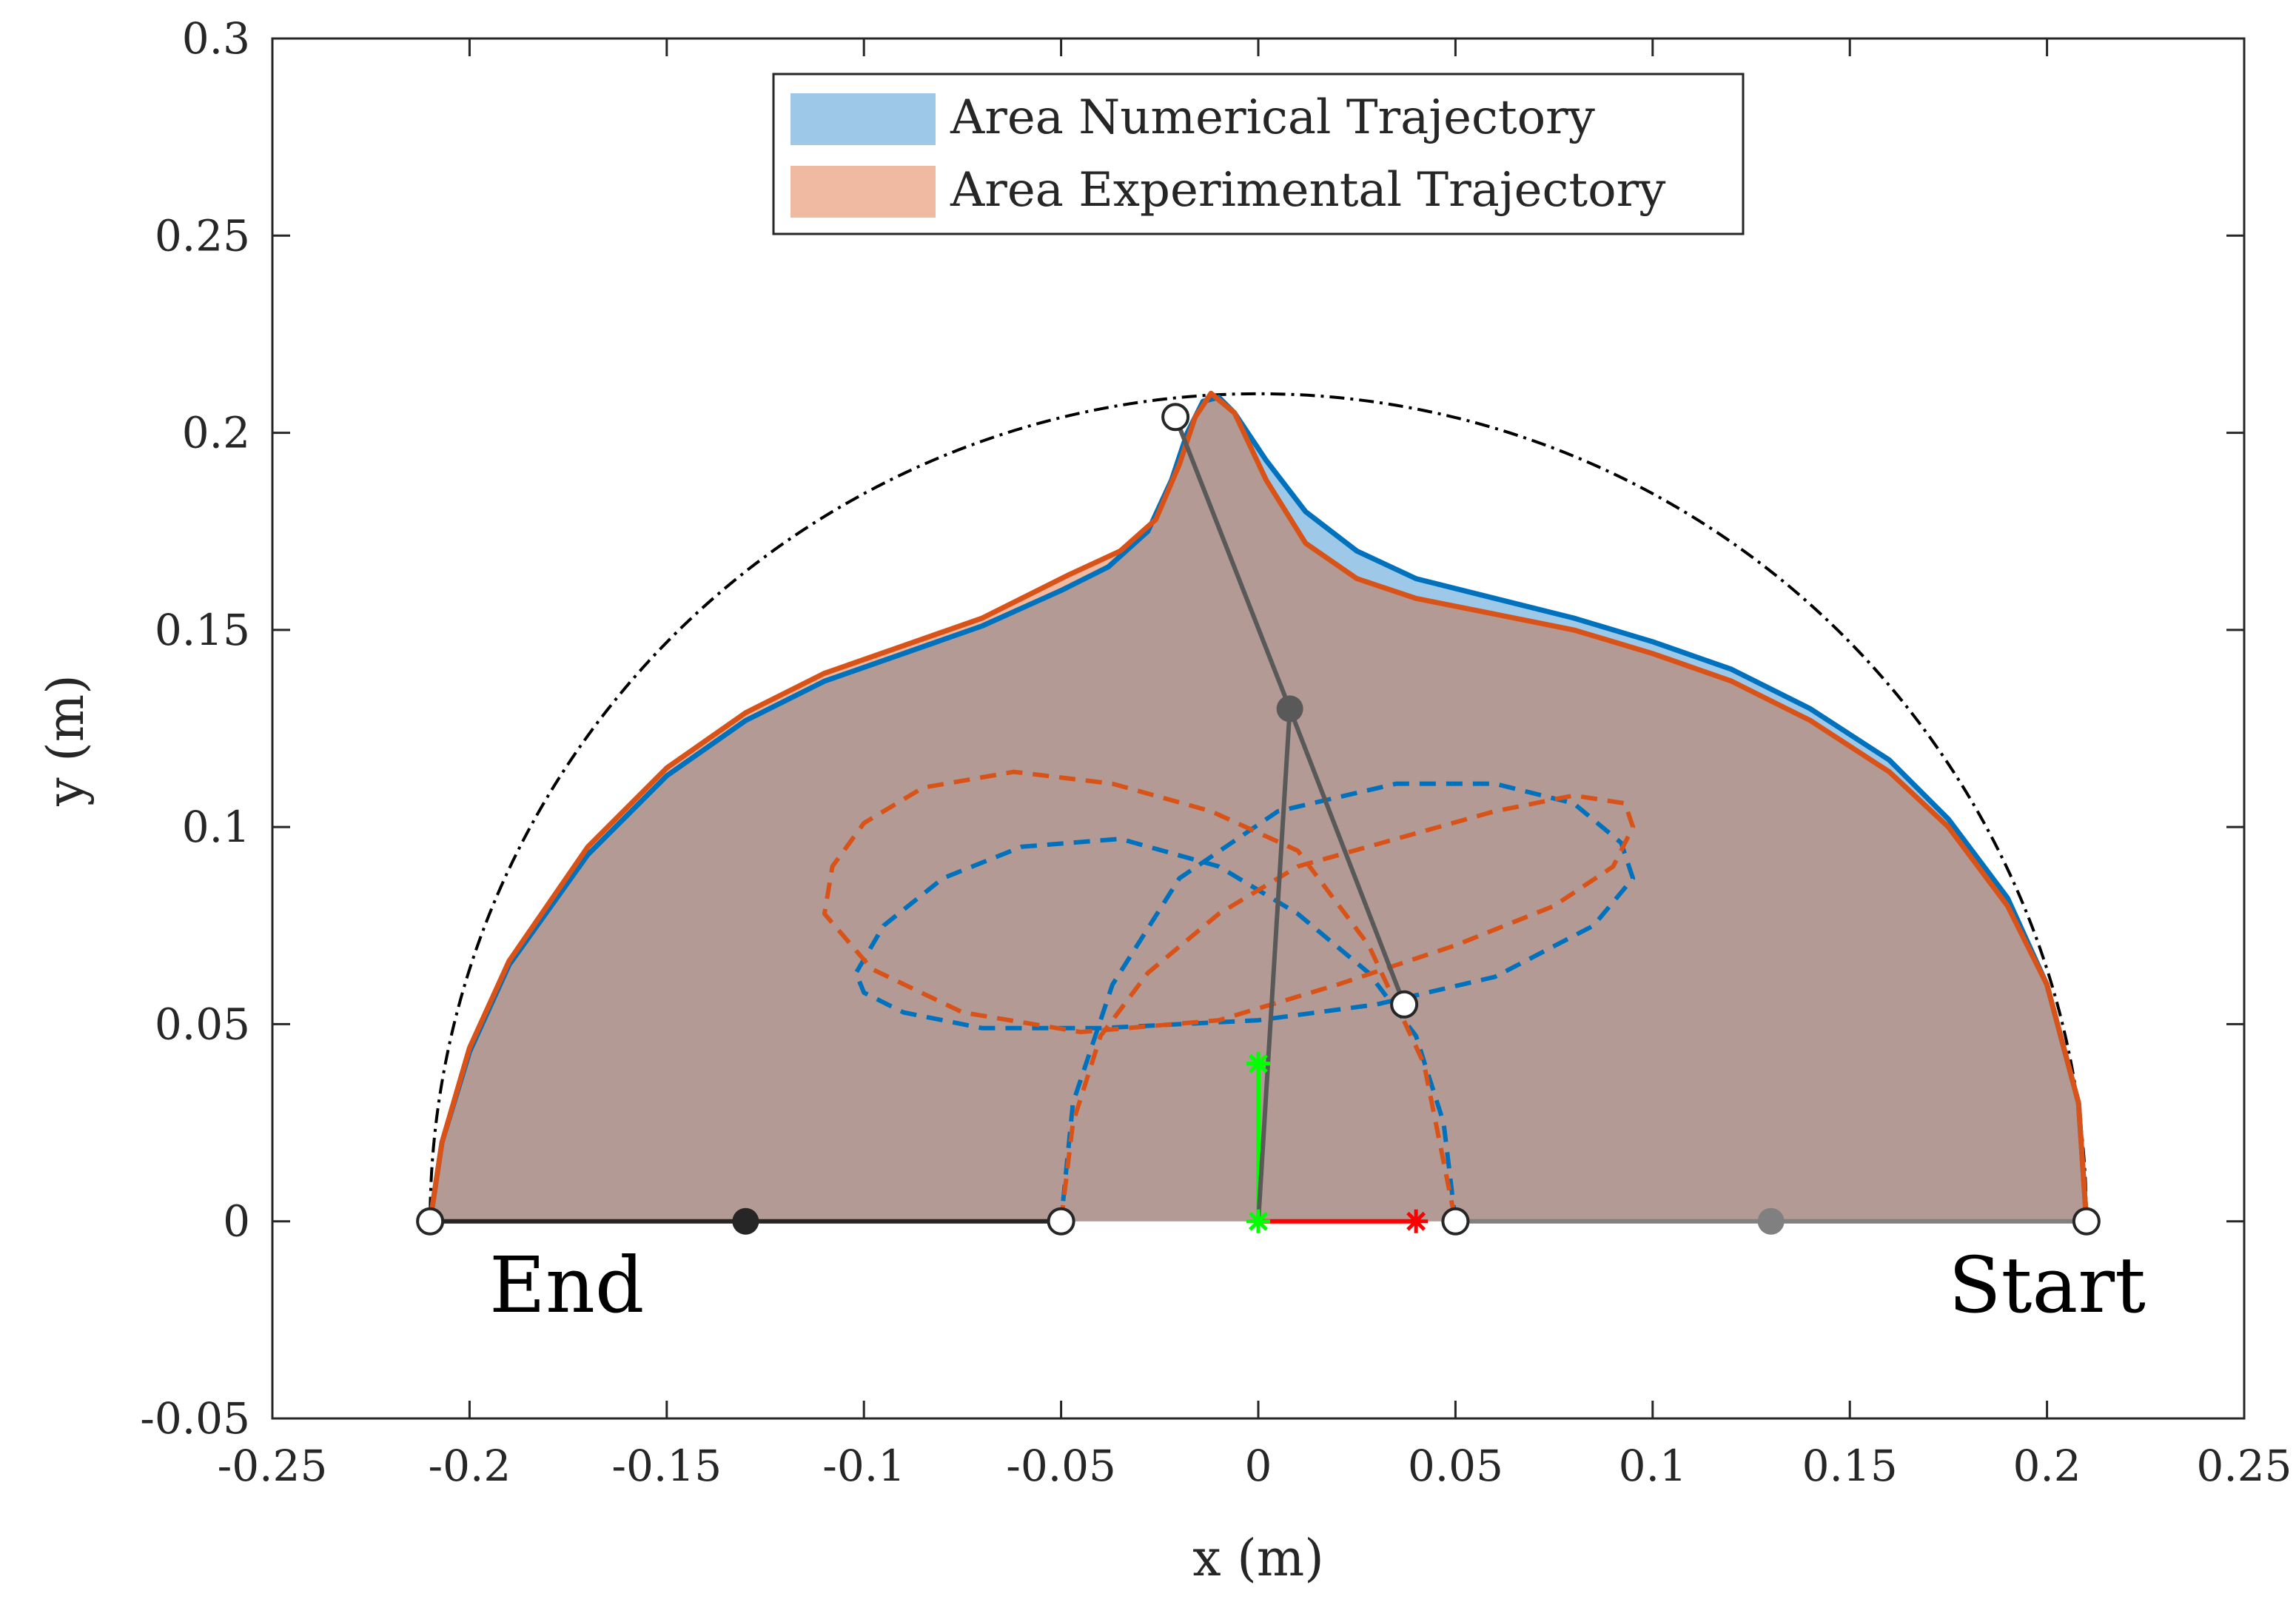  Describe the element at coordinates (1274, 965) in the screenshot. I see `forearm-link` at that location.